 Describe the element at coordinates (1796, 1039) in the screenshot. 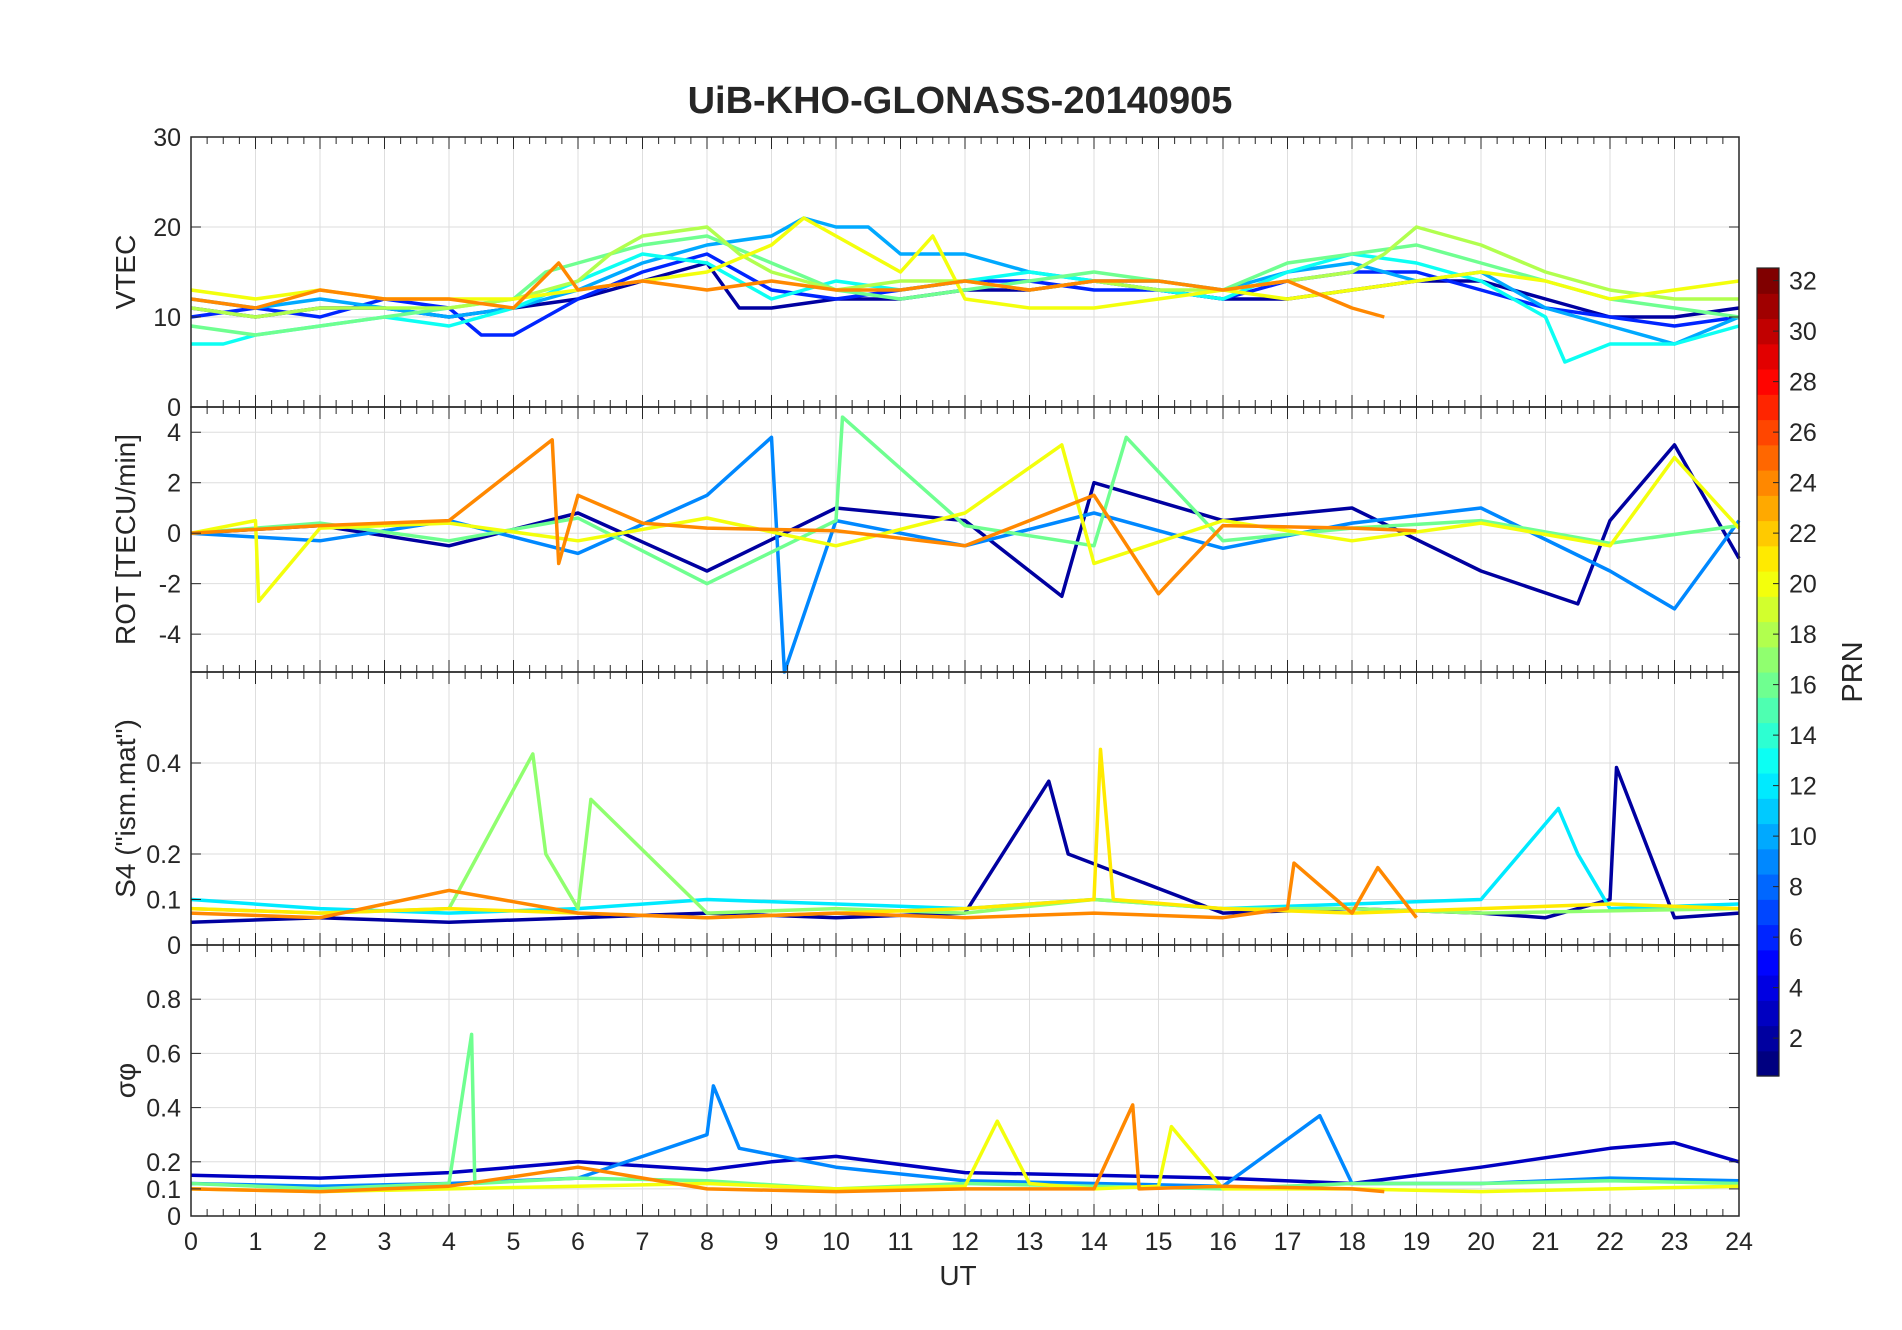

I see `colorbar-tick-label: 2` at that location.